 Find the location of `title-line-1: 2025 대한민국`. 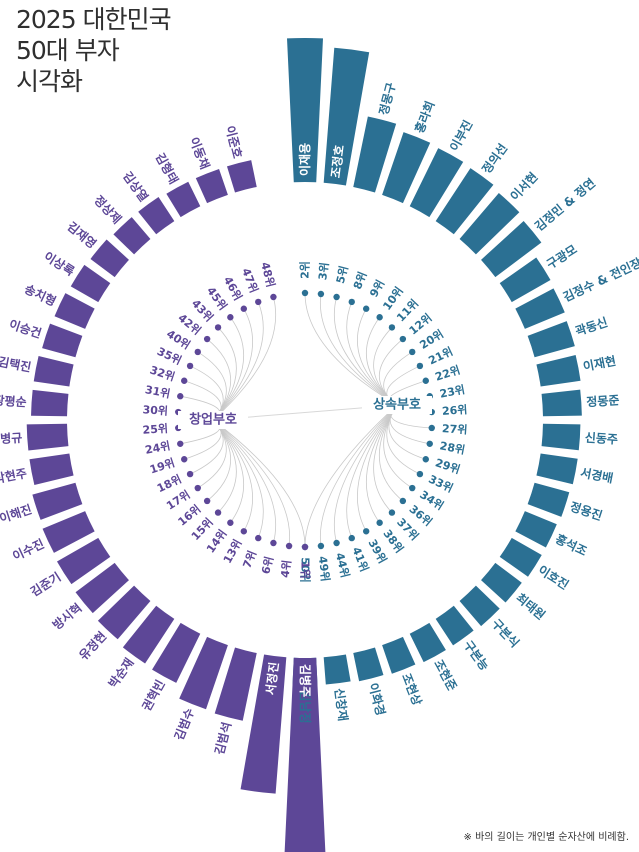

title-line-1: 2025 대한민국 is located at coordinates (94, 19).